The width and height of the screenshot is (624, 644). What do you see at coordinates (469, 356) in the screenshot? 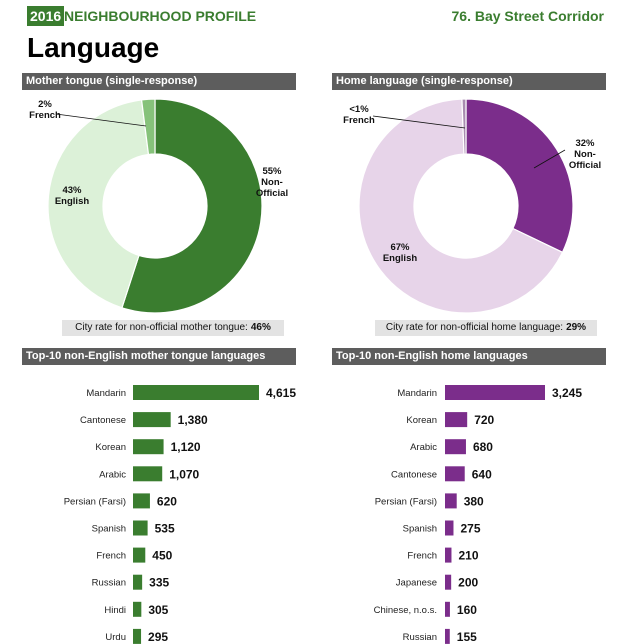
I see `top-home-language-panel-title: Top-10 non-English home languages` at bounding box center [469, 356].